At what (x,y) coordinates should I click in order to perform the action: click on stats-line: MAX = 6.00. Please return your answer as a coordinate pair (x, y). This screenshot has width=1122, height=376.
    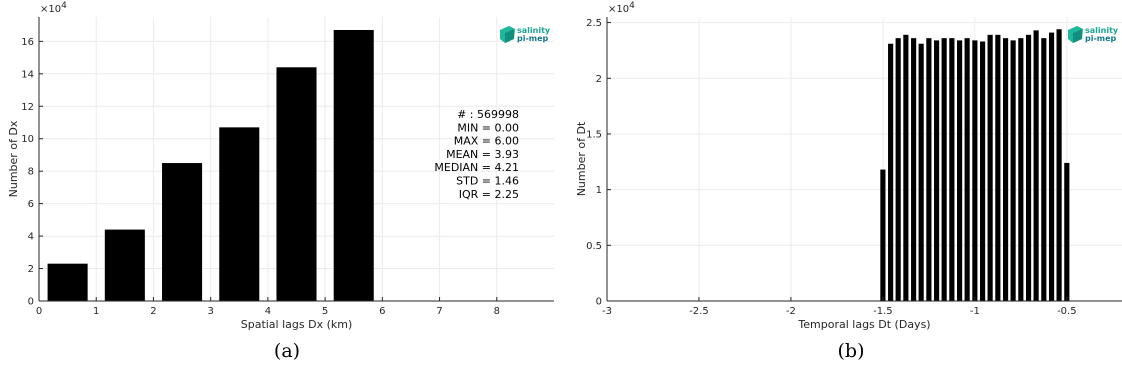
    Looking at the image, I should click on (486, 141).